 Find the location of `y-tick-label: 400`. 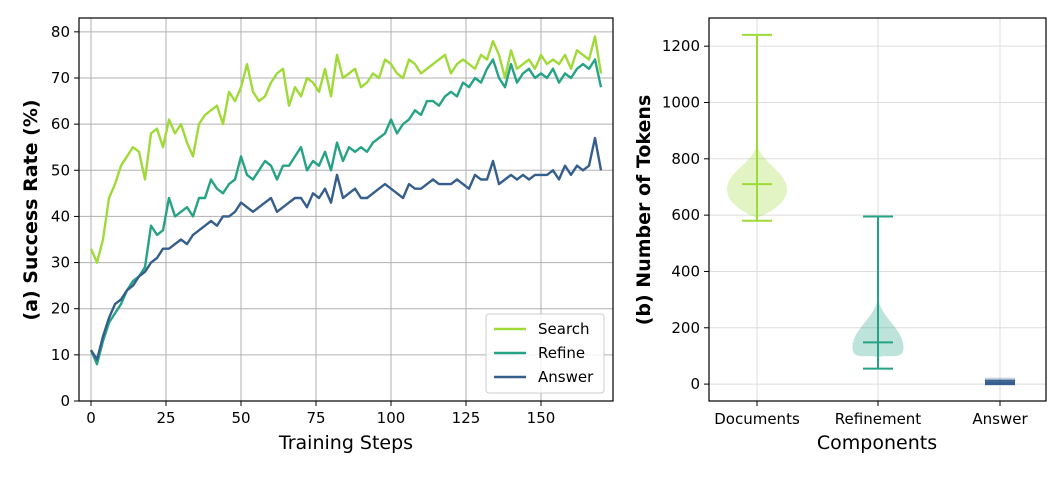

y-tick-label: 400 is located at coordinates (685, 271).